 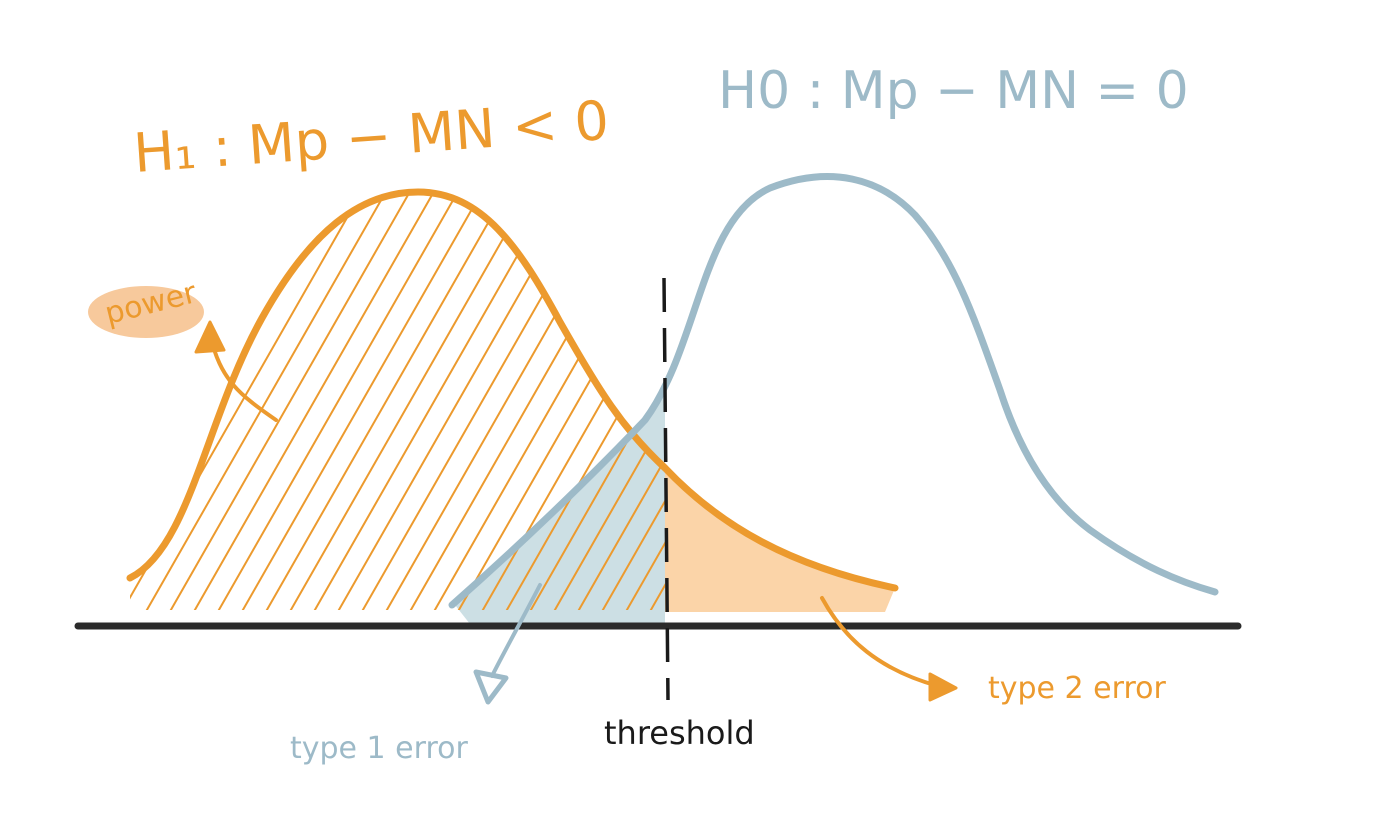 I want to click on type2-error-label: type 2 error, so click(x=1077, y=688).